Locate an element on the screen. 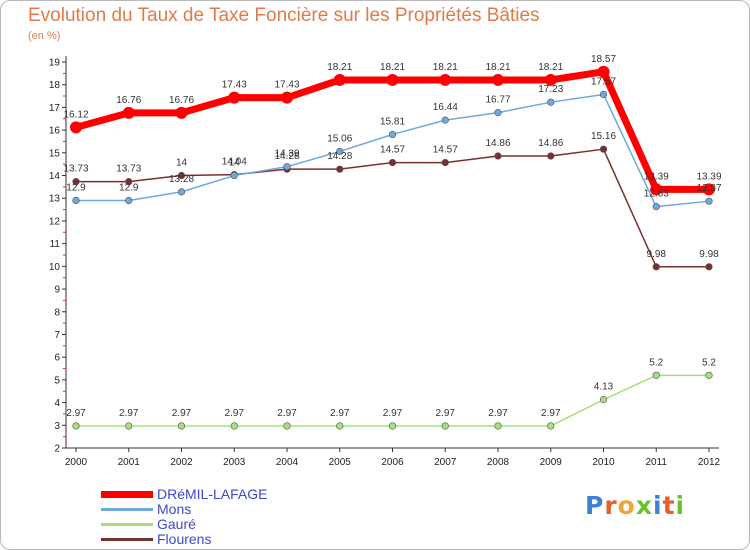 This screenshot has height=550, width=750. proxiti-logo: Proxiti is located at coordinates (635, 505).